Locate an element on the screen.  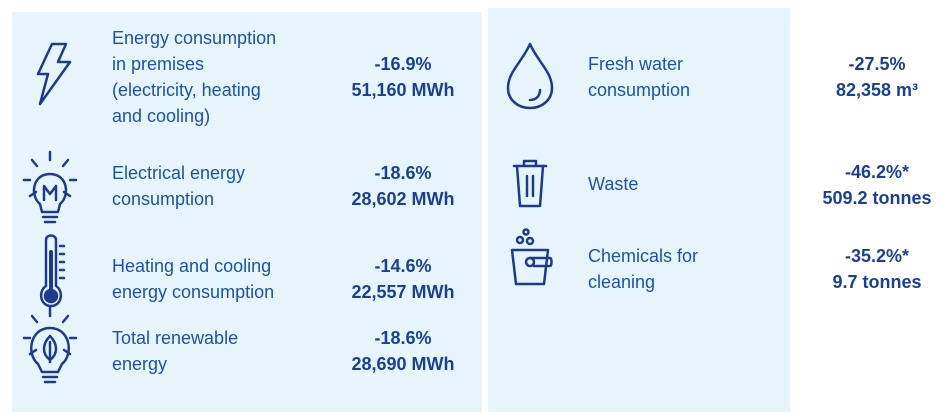
item-label: energy is located at coordinates (140, 364).